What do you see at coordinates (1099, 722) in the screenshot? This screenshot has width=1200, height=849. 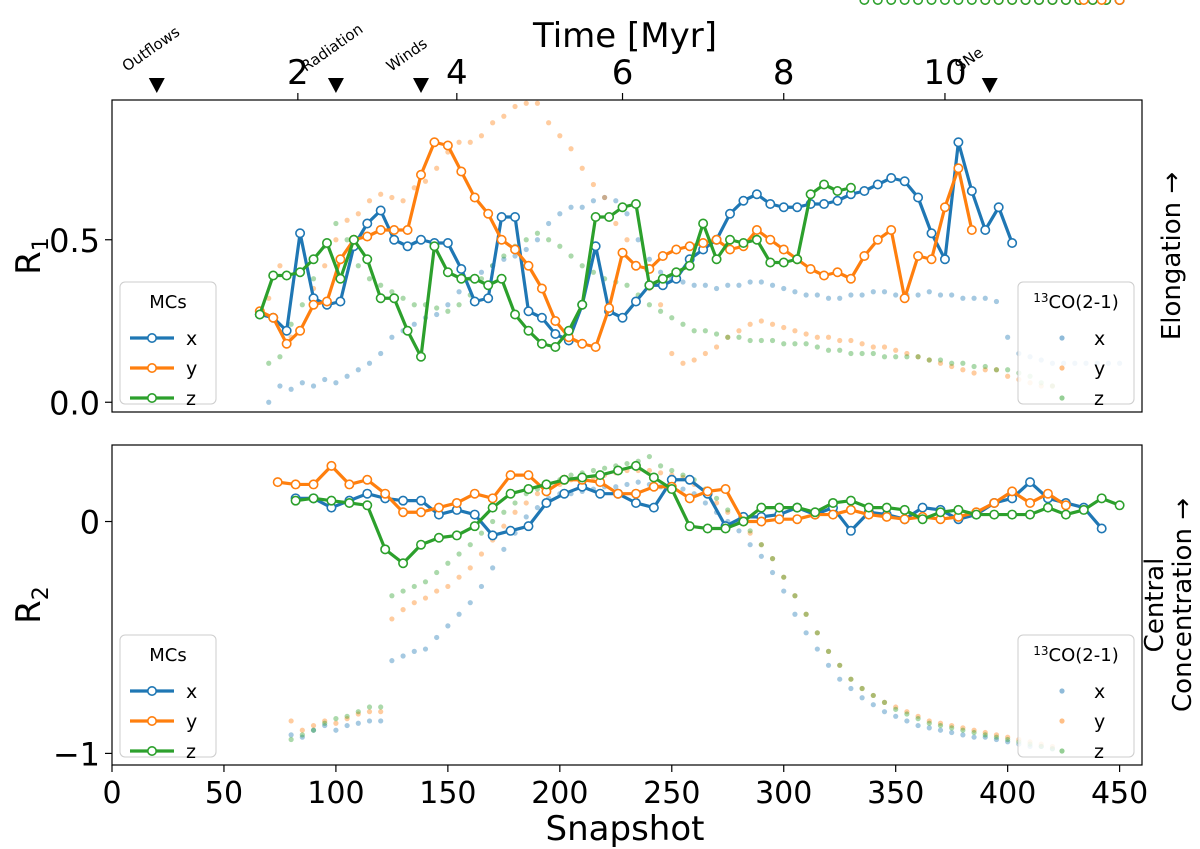 I see `legend-label-y: y` at bounding box center [1099, 722].